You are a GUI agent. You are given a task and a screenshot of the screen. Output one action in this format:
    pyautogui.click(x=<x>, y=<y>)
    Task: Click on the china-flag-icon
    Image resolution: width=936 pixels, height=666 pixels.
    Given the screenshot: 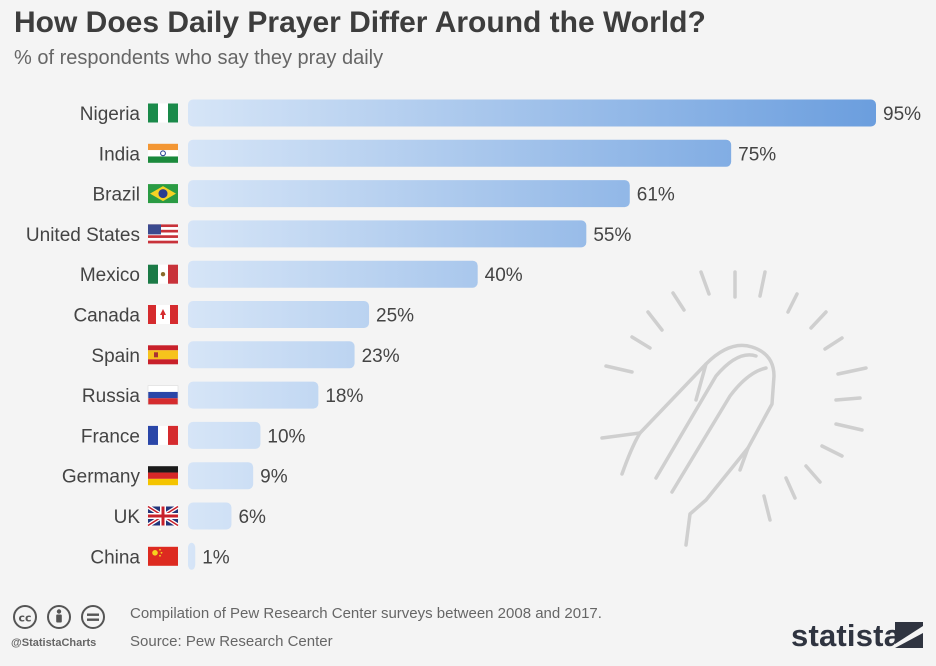 What is the action you would take?
    pyautogui.click(x=163, y=556)
    